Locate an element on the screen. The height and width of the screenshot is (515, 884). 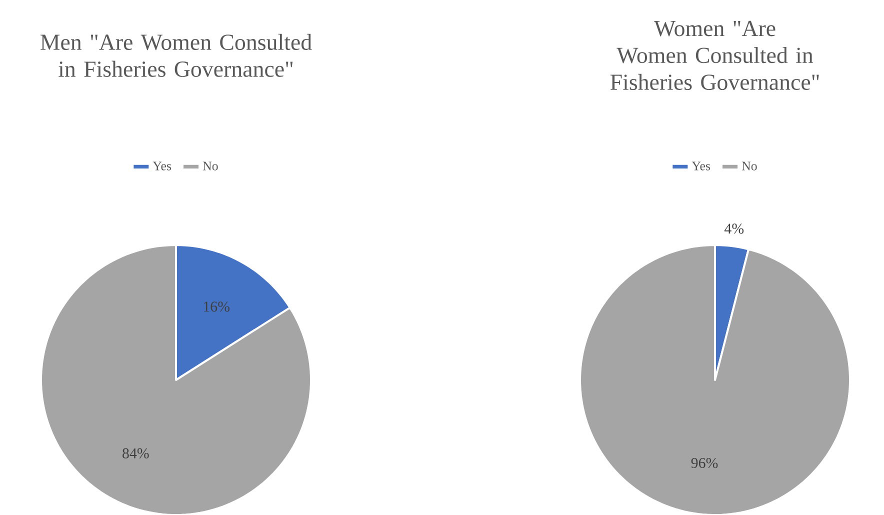
data-label: 84% is located at coordinates (135, 453).